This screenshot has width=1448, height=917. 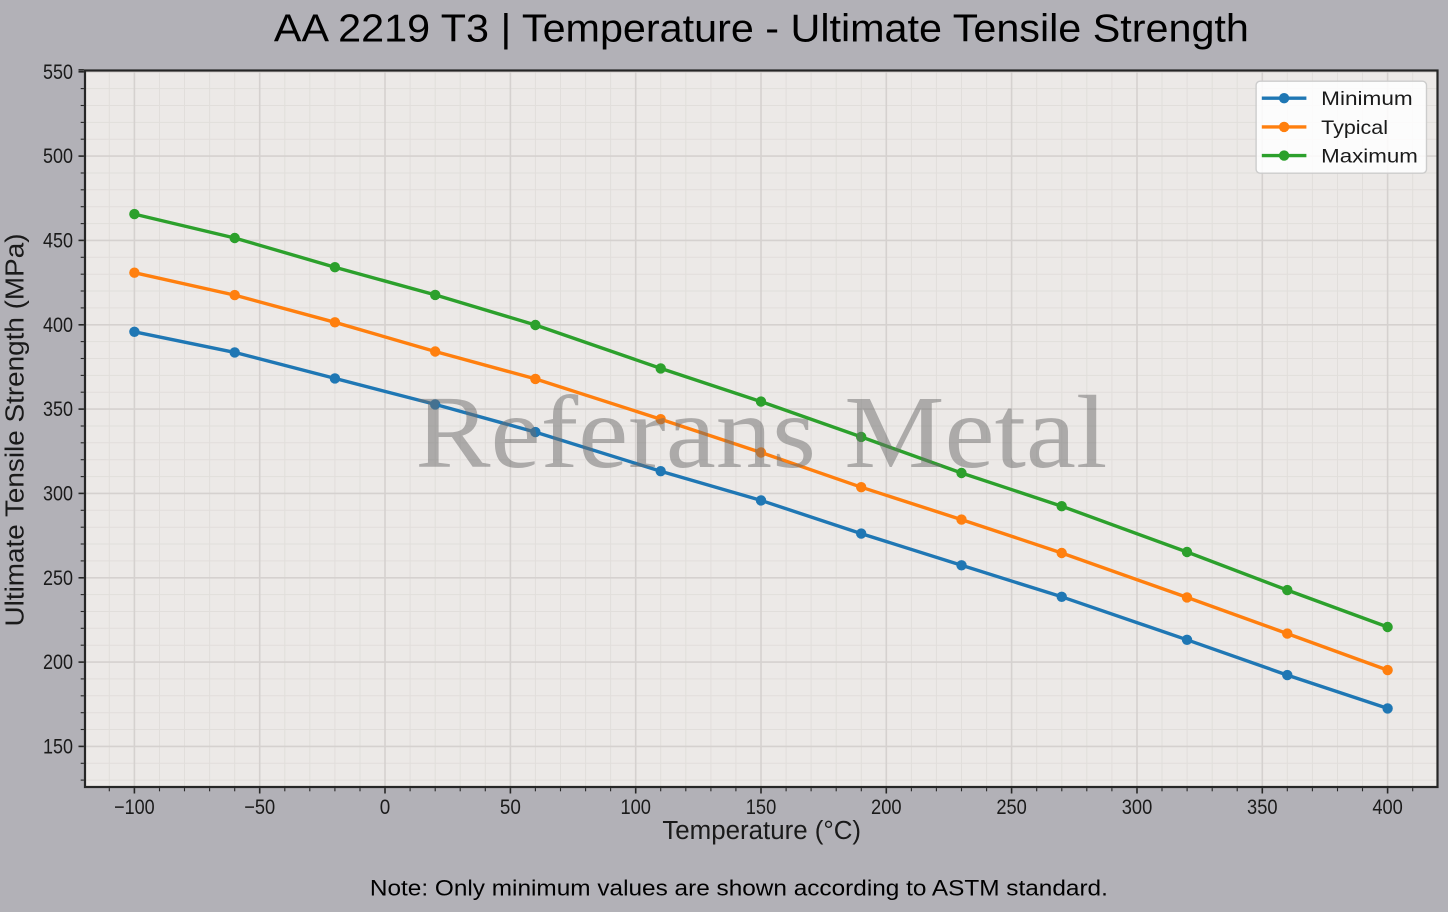 What do you see at coordinates (14, 429) in the screenshot?
I see `svg-text:Ultimate Tensile Strength (MPa: Ultimate Tensile Strength (MPa)` at bounding box center [14, 429].